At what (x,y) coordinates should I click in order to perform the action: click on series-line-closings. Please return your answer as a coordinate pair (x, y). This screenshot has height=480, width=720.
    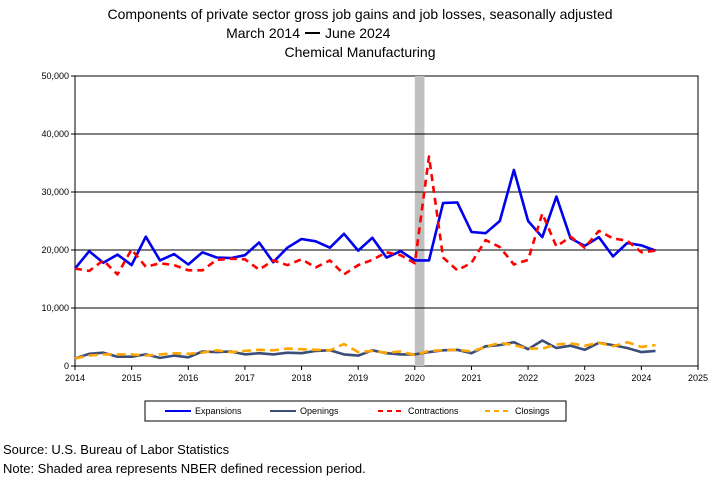
    Looking at the image, I should click on (365, 350).